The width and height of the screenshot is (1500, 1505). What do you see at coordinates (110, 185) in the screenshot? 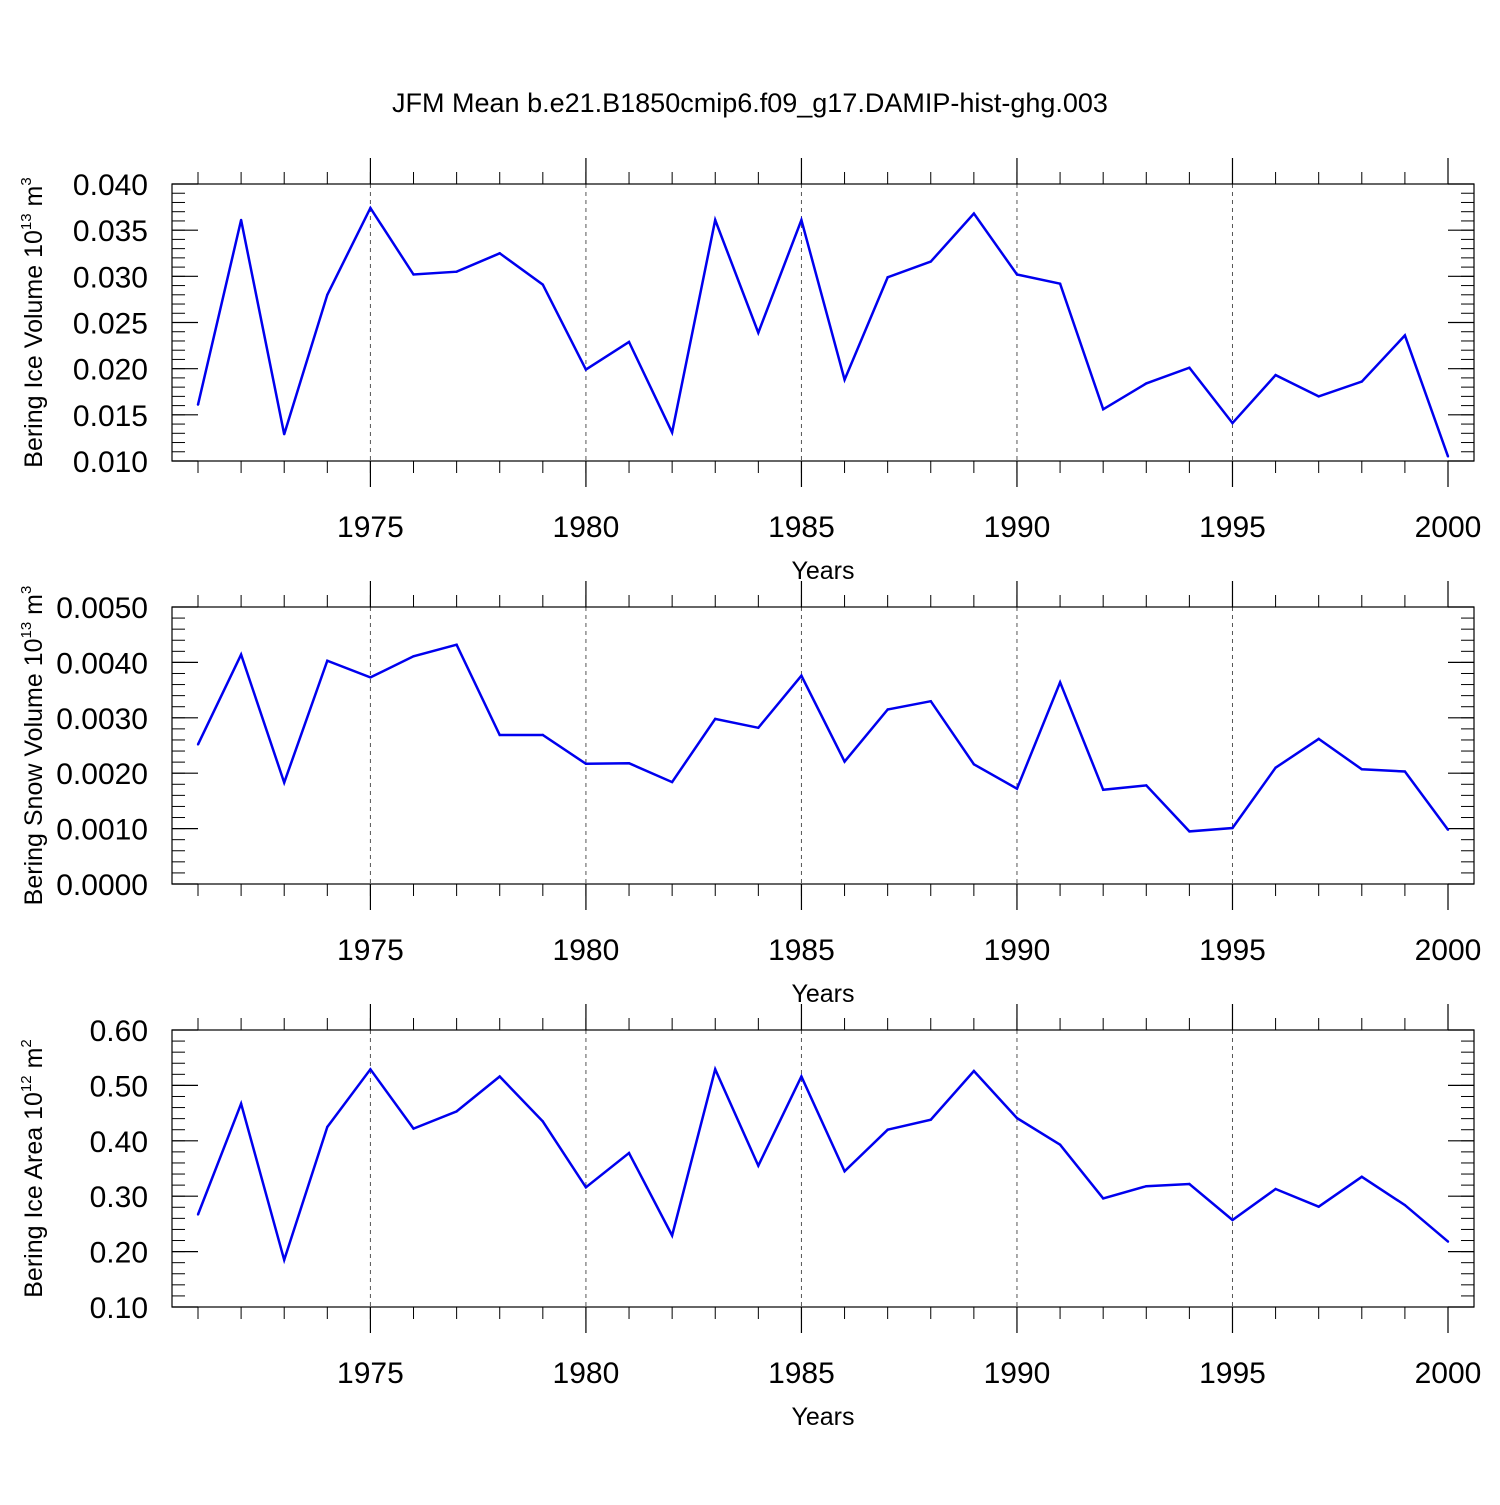
I see `y-tick-label: 0.040` at bounding box center [110, 185].